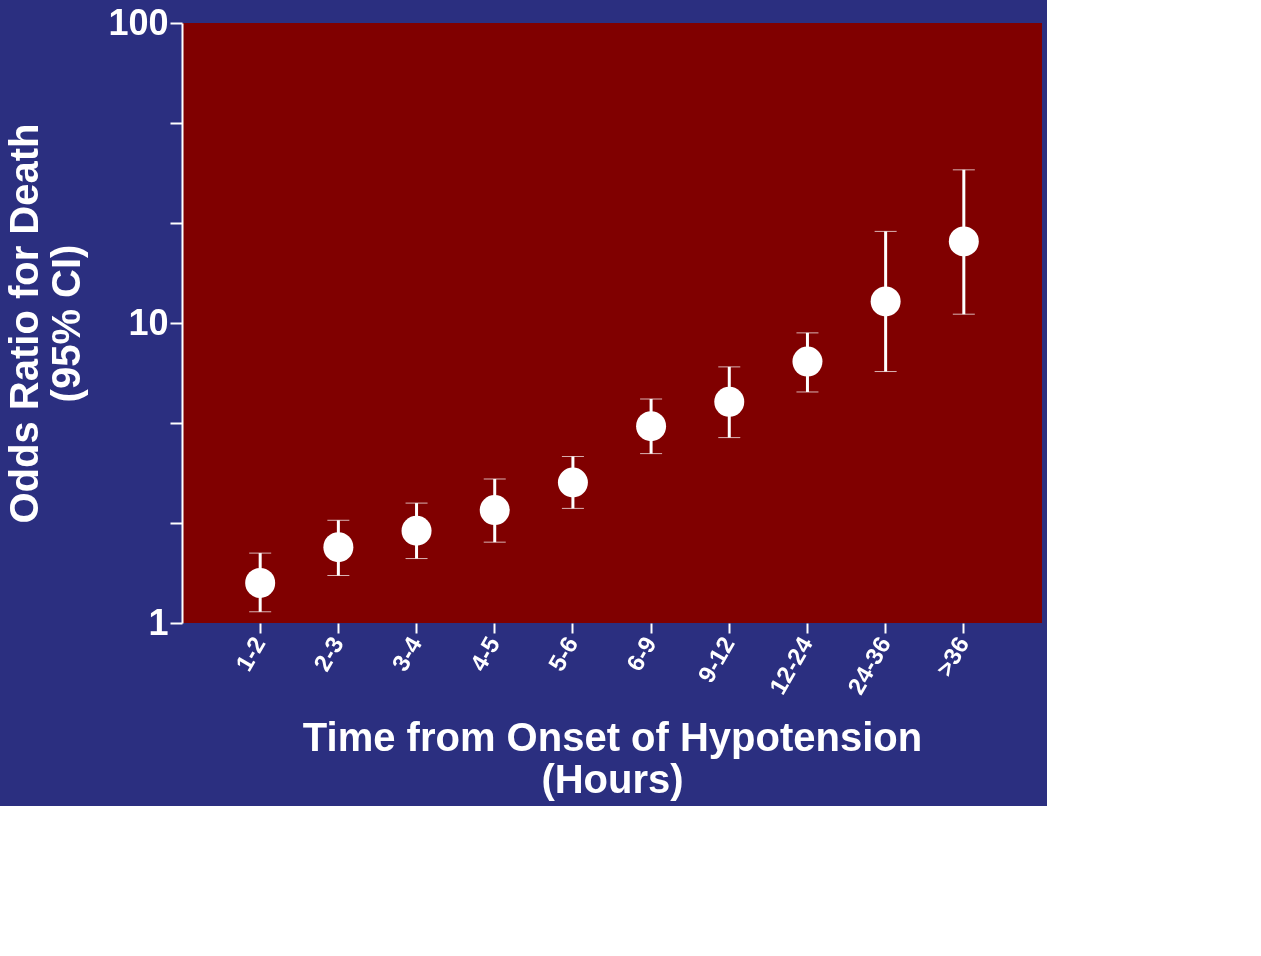  What do you see at coordinates (612, 757) in the screenshot?
I see `x-axis-title: Time from Onset of Hypotension (Hours)` at bounding box center [612, 757].